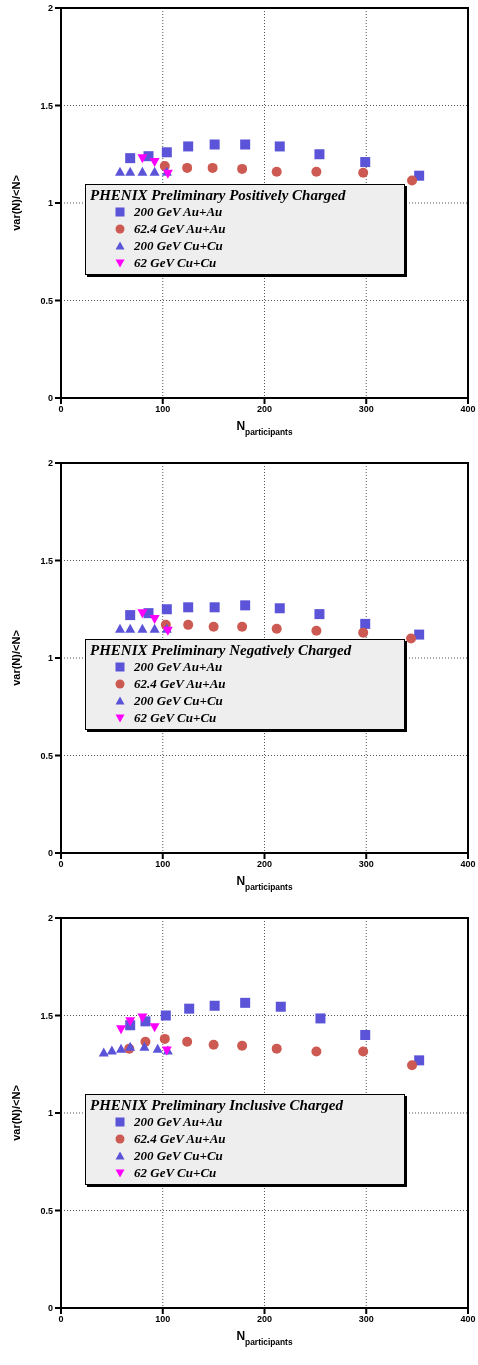 Image resolution: width=478 pixels, height=1365 pixels. What do you see at coordinates (218, 195) in the screenshot?
I see `legend-title: PHENIX Preliminary Positively Charged` at bounding box center [218, 195].